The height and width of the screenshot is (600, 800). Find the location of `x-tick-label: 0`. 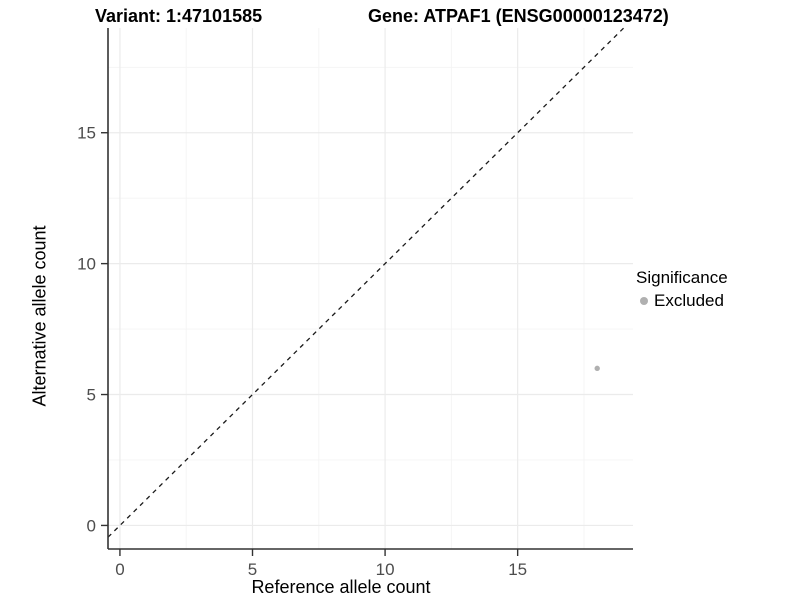

x-tick-label: 0 is located at coordinates (119, 569).